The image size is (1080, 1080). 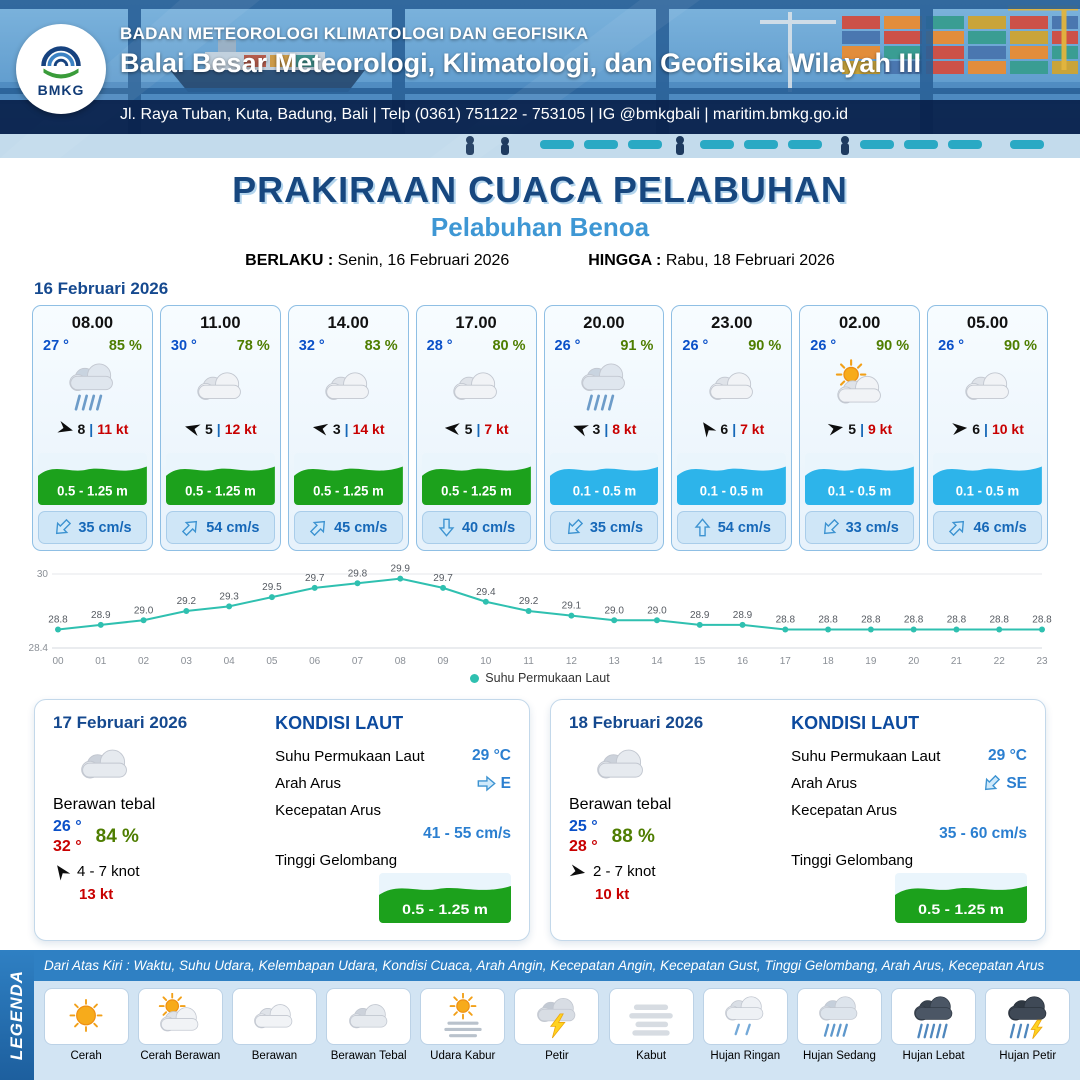 I want to click on wind-range: 4 - 7 knot, so click(x=108, y=871).